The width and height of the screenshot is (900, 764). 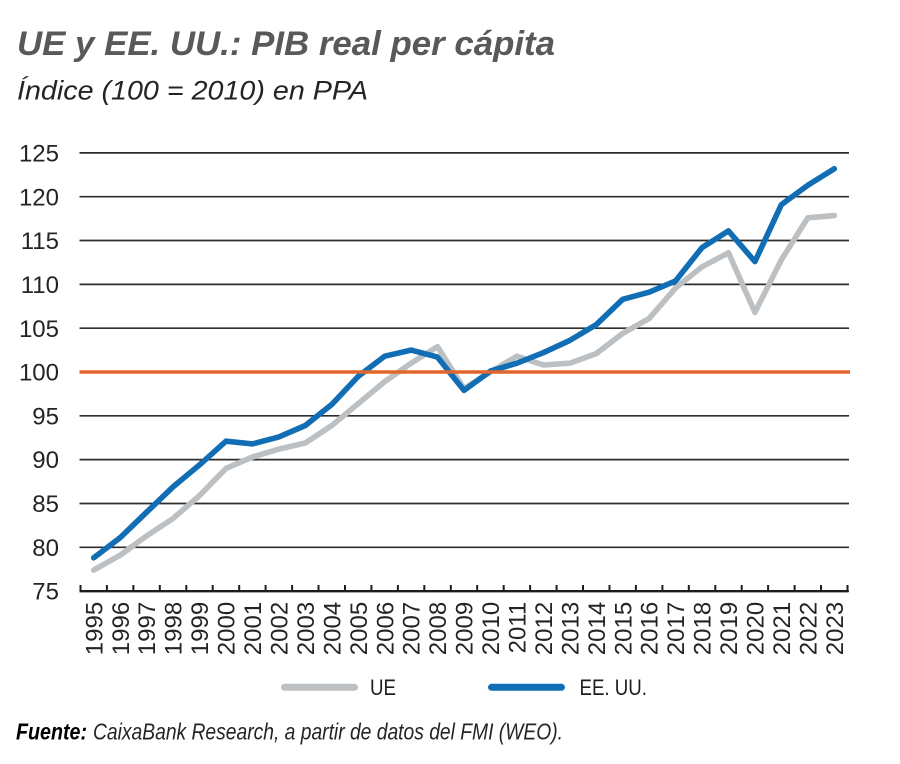 I want to click on svg-text: 2014, so click(x=597, y=628).